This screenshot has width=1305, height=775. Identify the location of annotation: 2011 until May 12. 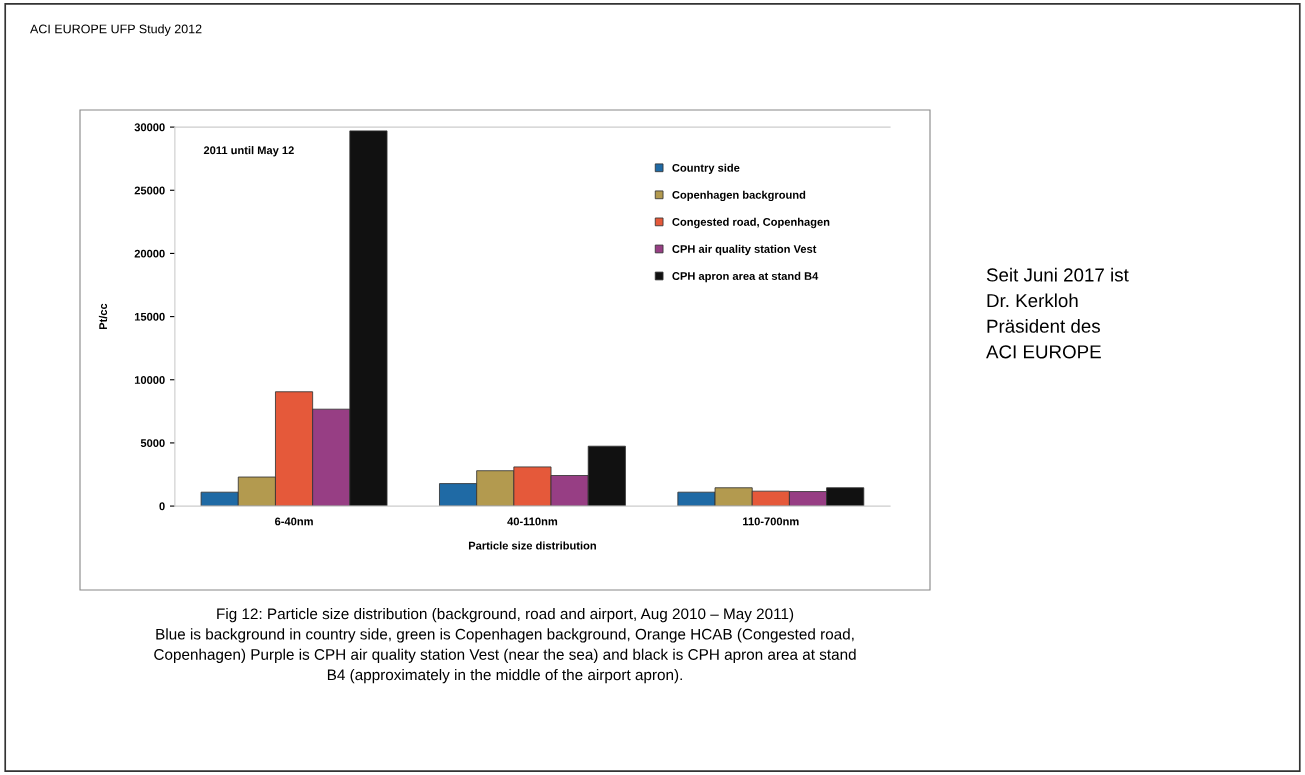
(248, 151).